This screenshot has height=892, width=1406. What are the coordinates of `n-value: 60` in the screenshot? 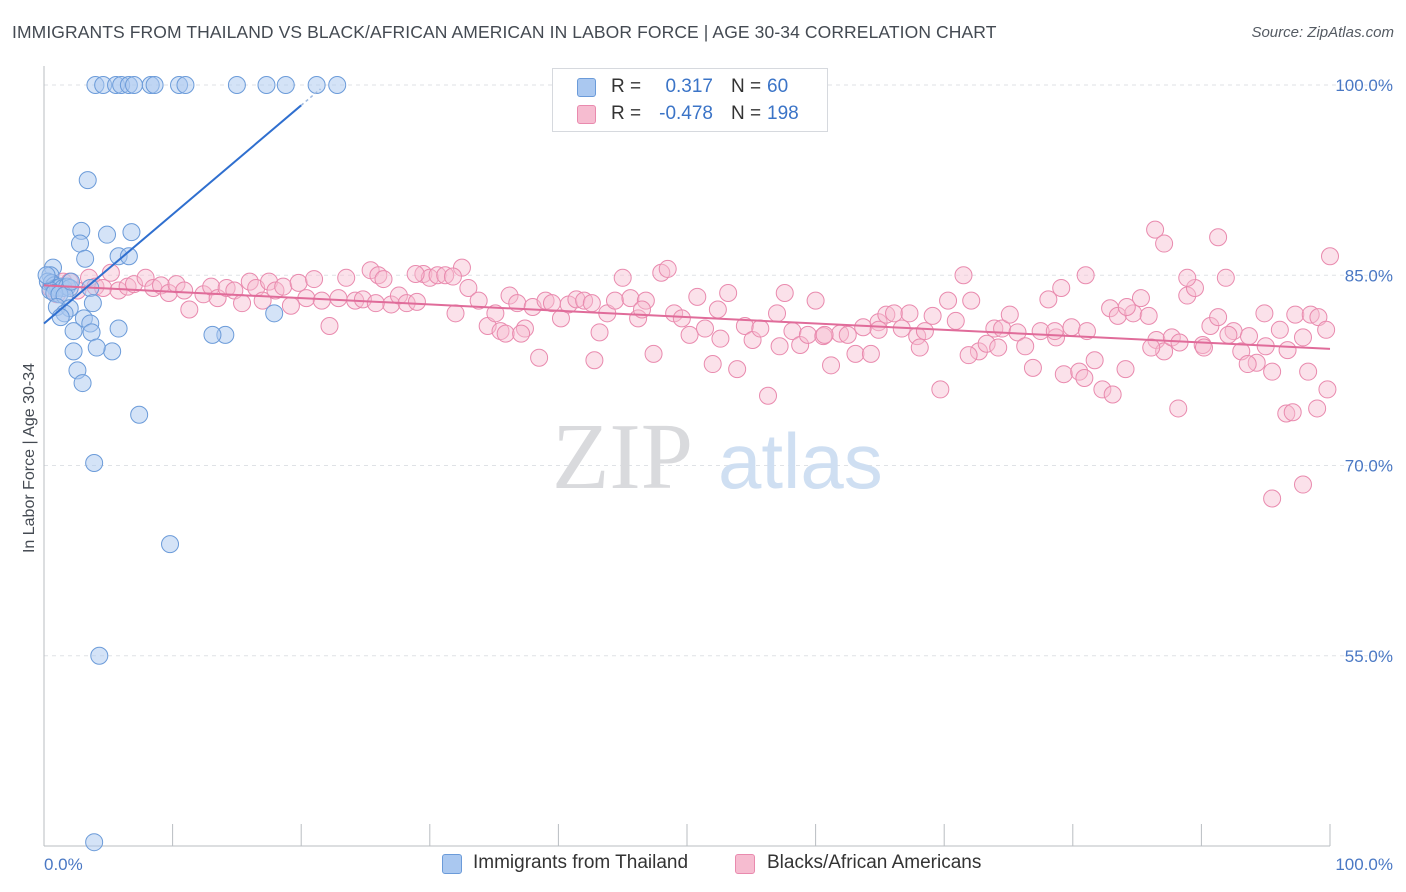 It's located at (778, 86).